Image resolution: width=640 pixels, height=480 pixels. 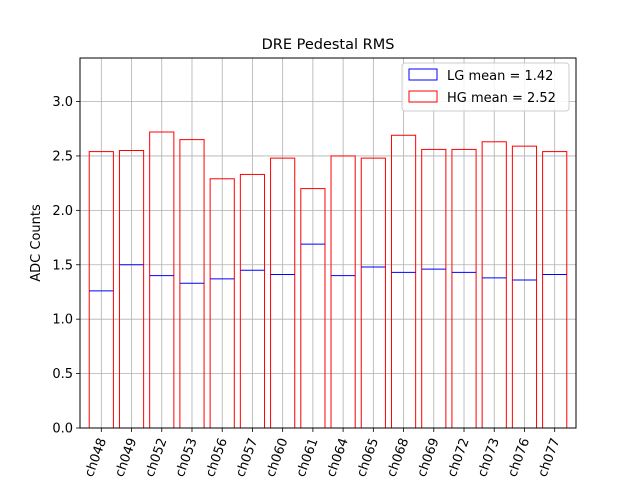 I want to click on x-tick-label: ch061, so click(x=308, y=457).